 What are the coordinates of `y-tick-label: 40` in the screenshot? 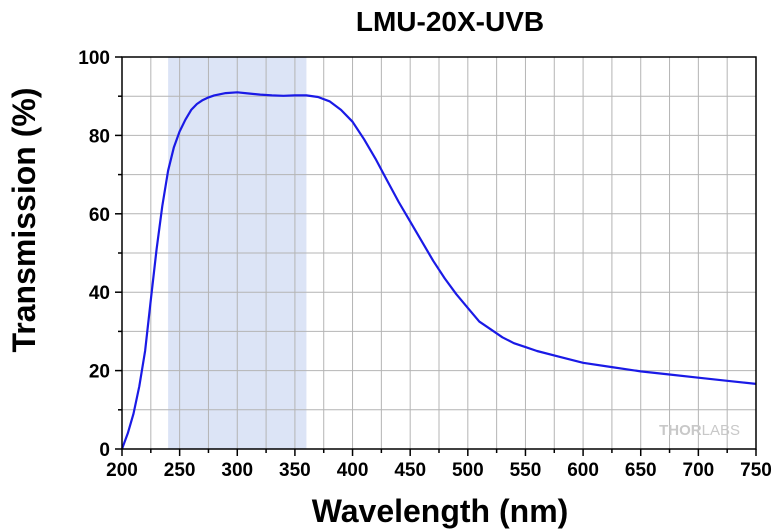 It's located at (99, 293).